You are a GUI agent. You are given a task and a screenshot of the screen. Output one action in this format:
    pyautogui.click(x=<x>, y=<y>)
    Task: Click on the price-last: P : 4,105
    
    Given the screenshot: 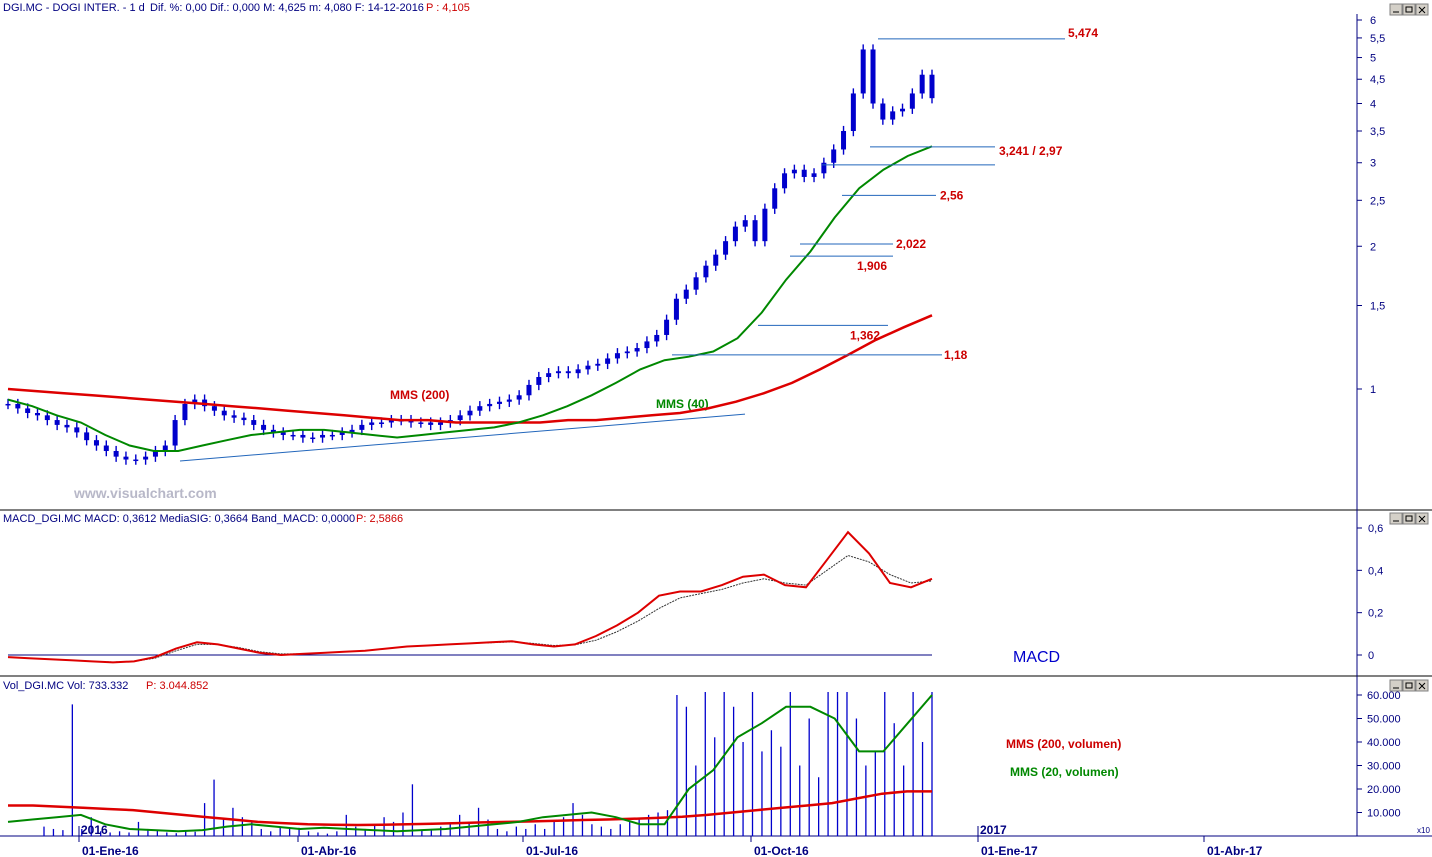 What is the action you would take?
    pyautogui.click(x=448, y=8)
    